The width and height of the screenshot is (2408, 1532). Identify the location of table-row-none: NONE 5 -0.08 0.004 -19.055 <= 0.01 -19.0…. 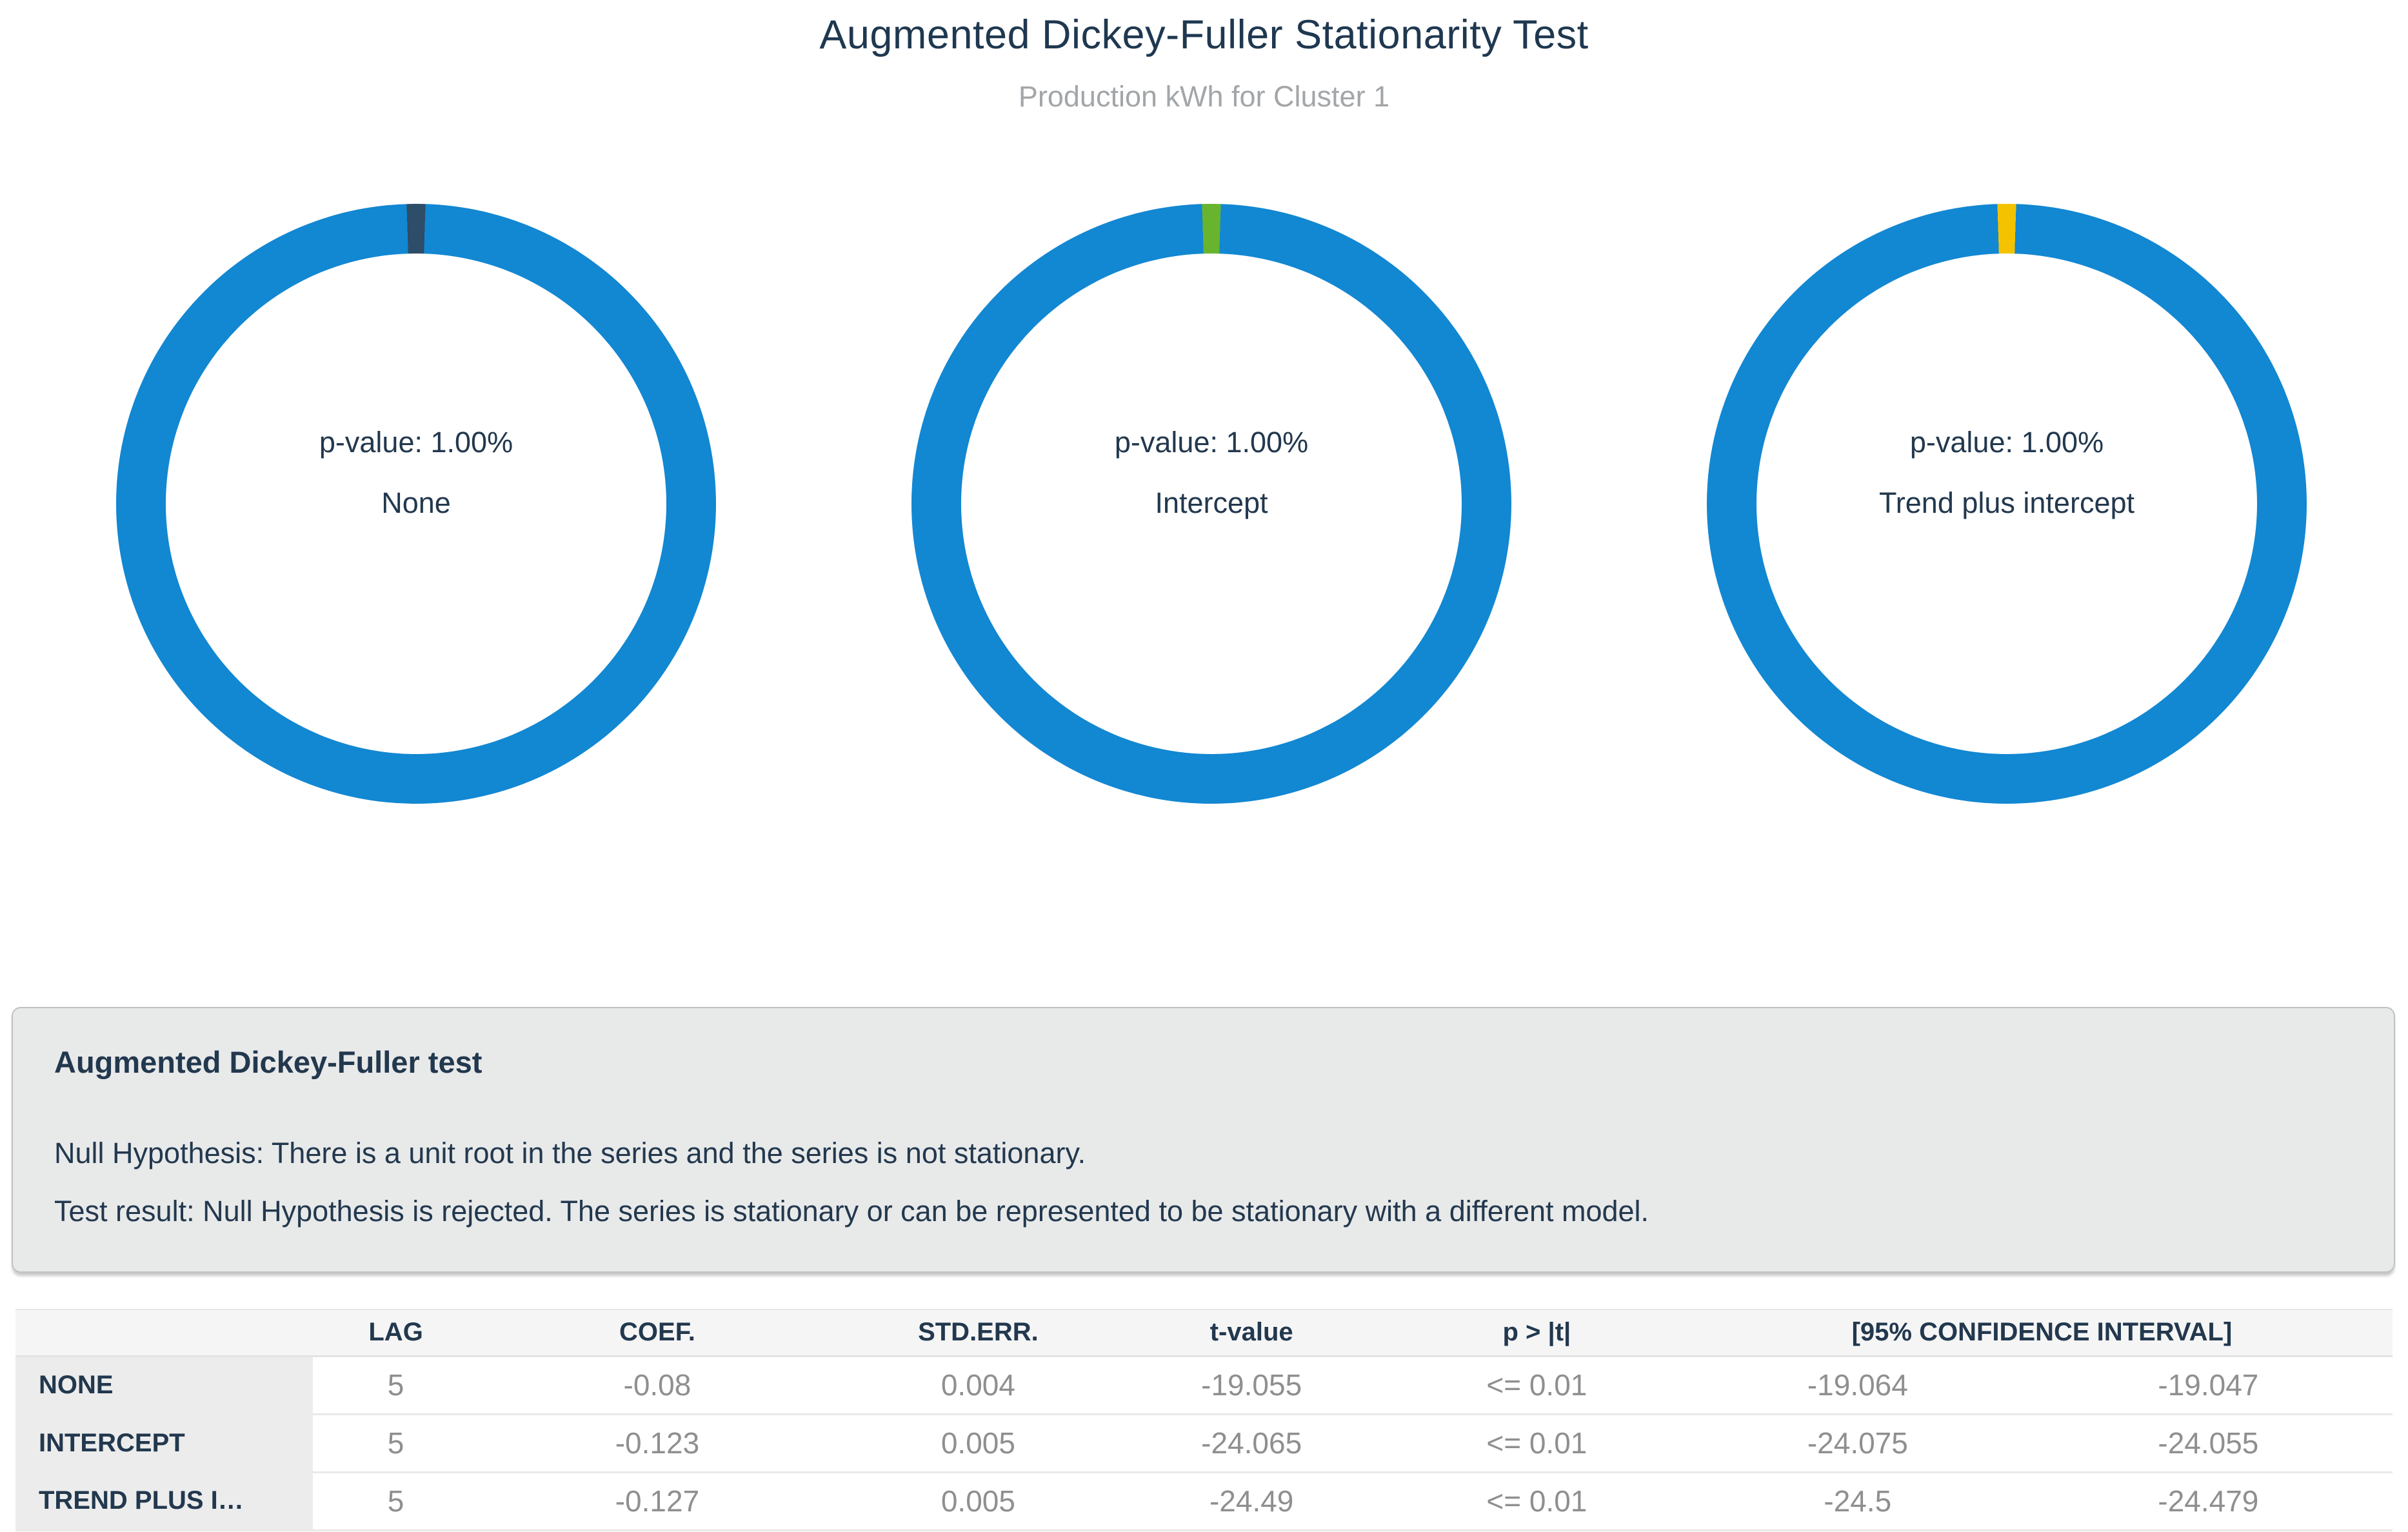
(1204, 1385).